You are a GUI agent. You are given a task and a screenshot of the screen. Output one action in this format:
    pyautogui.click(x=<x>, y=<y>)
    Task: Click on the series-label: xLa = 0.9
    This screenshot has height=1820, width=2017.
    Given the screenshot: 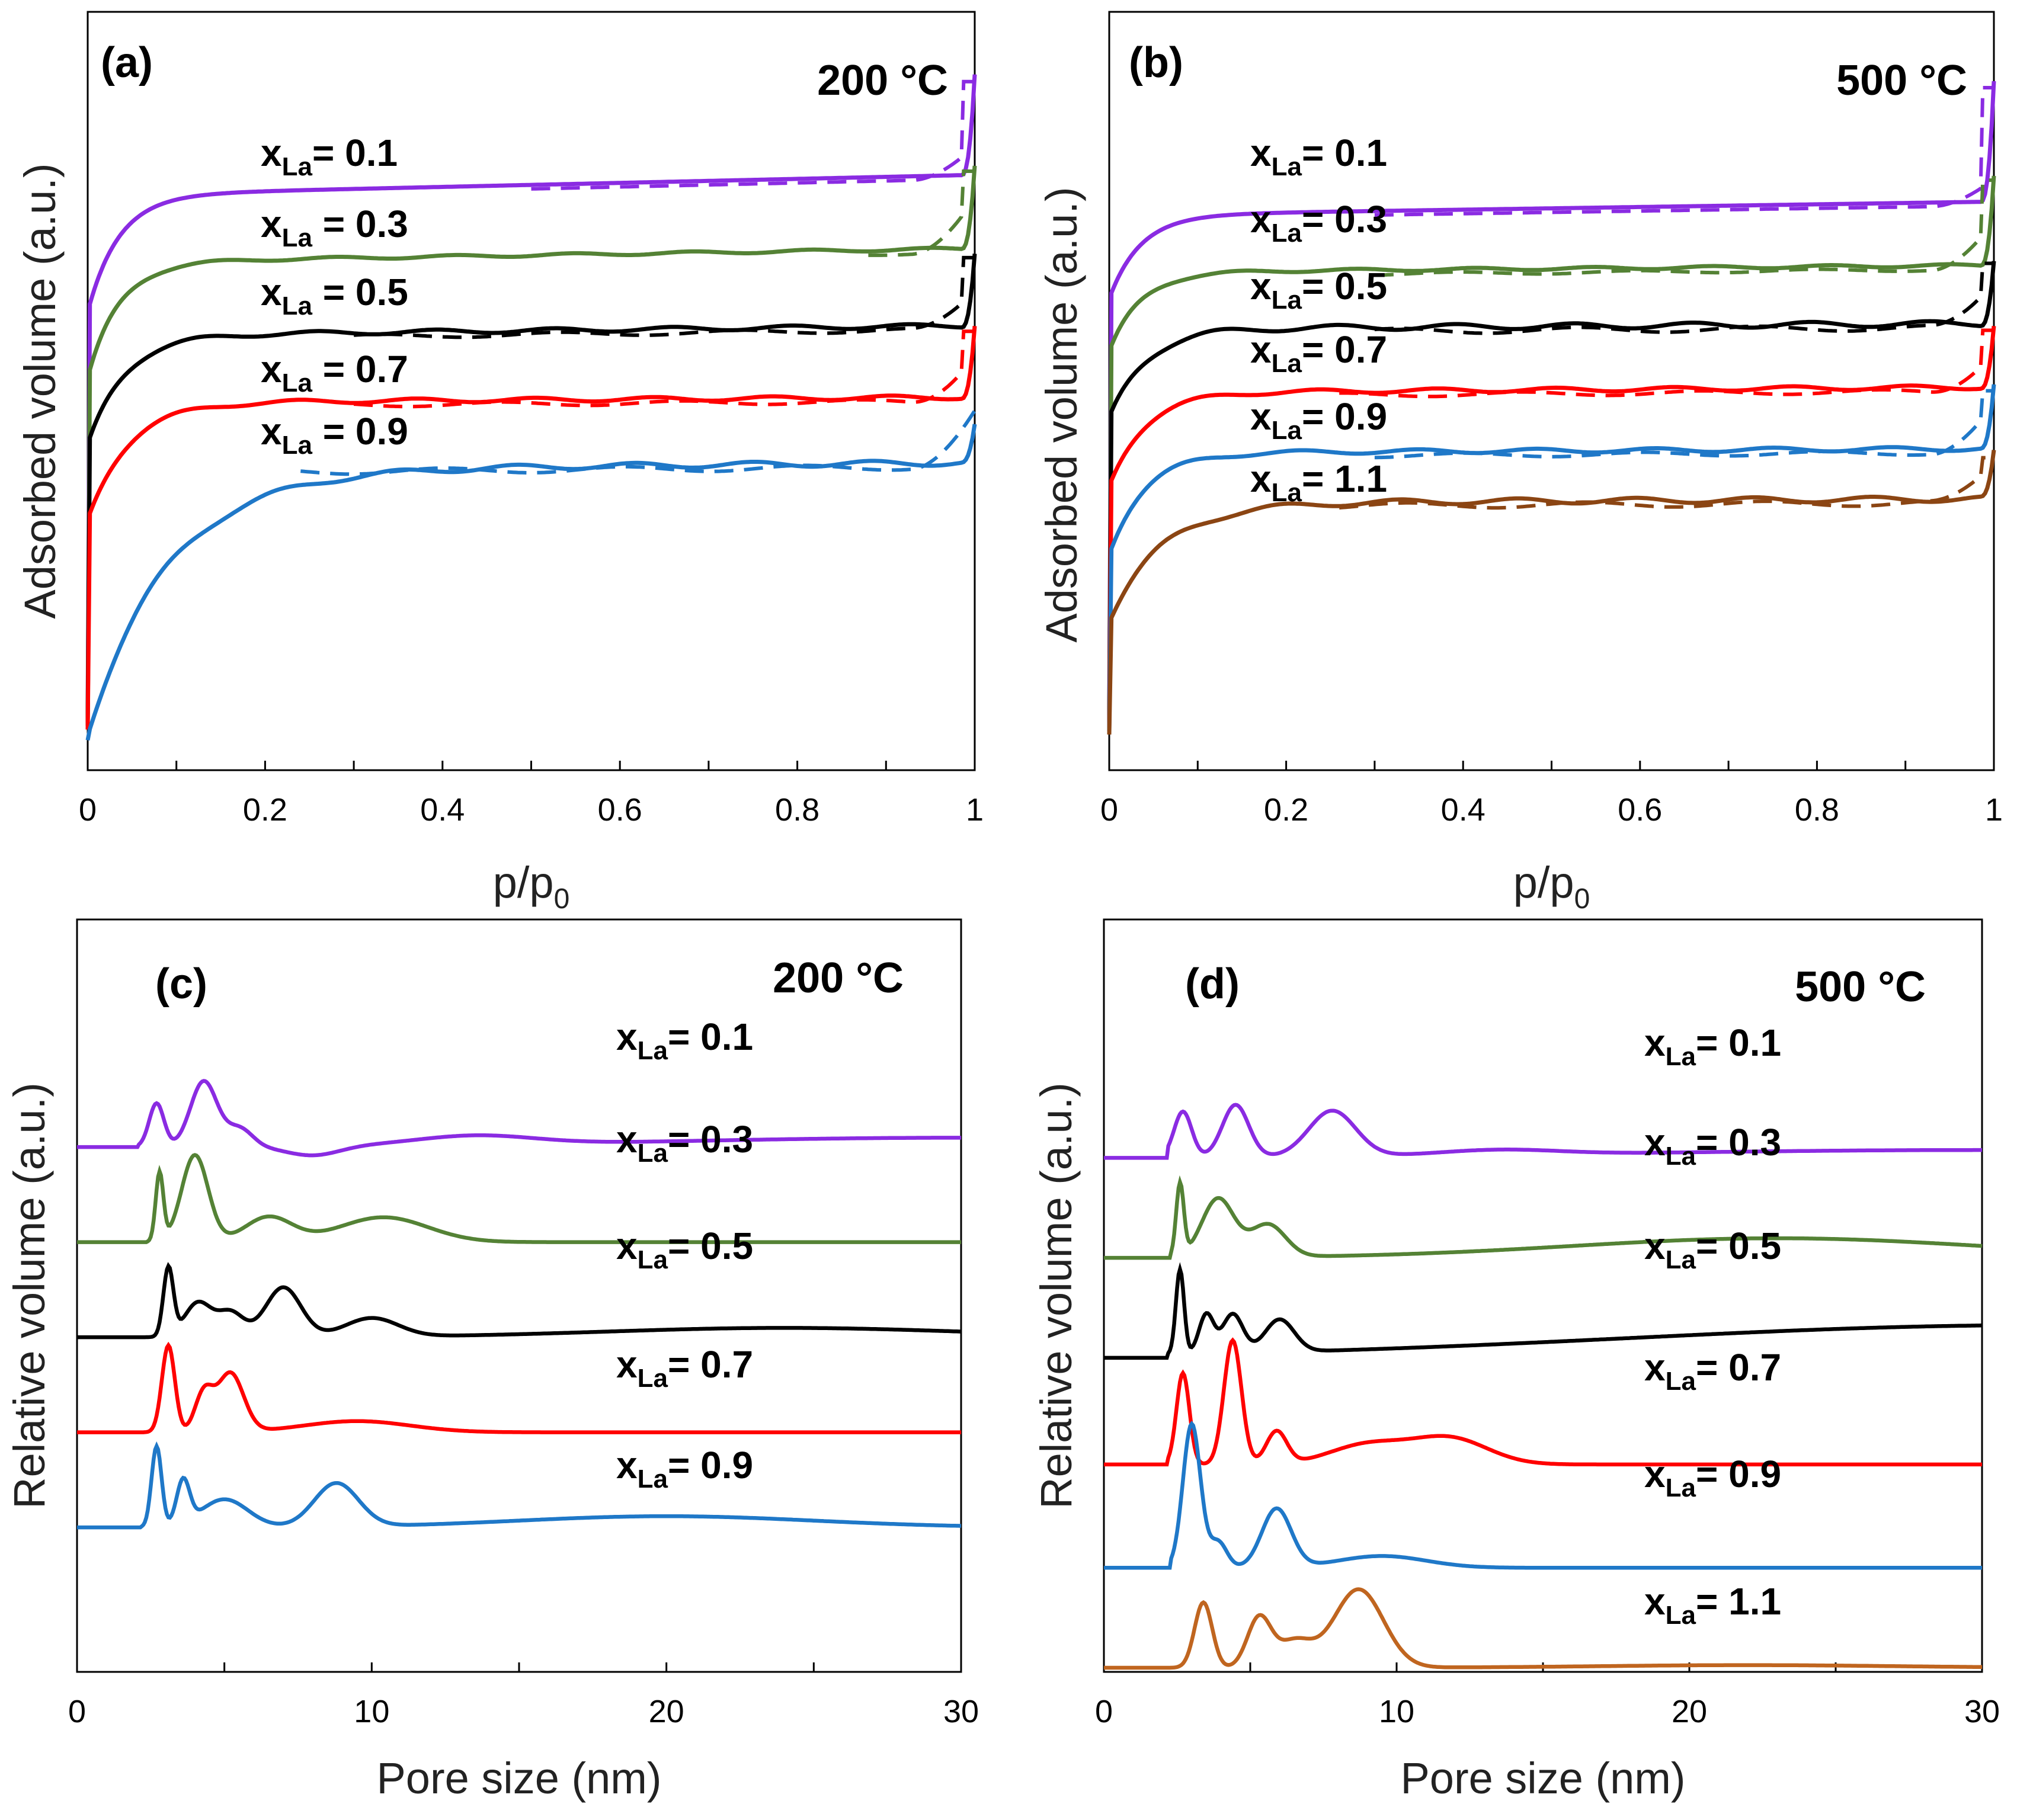 What is the action you would take?
    pyautogui.click(x=334, y=435)
    